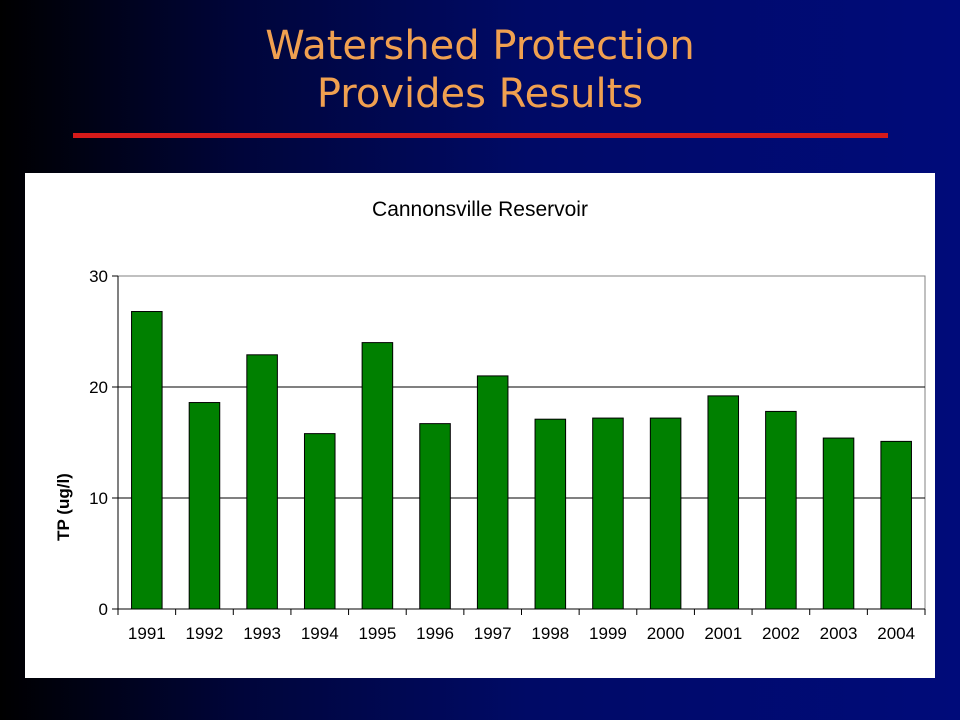  What do you see at coordinates (98, 387) in the screenshot?
I see `y-tick-label: 20` at bounding box center [98, 387].